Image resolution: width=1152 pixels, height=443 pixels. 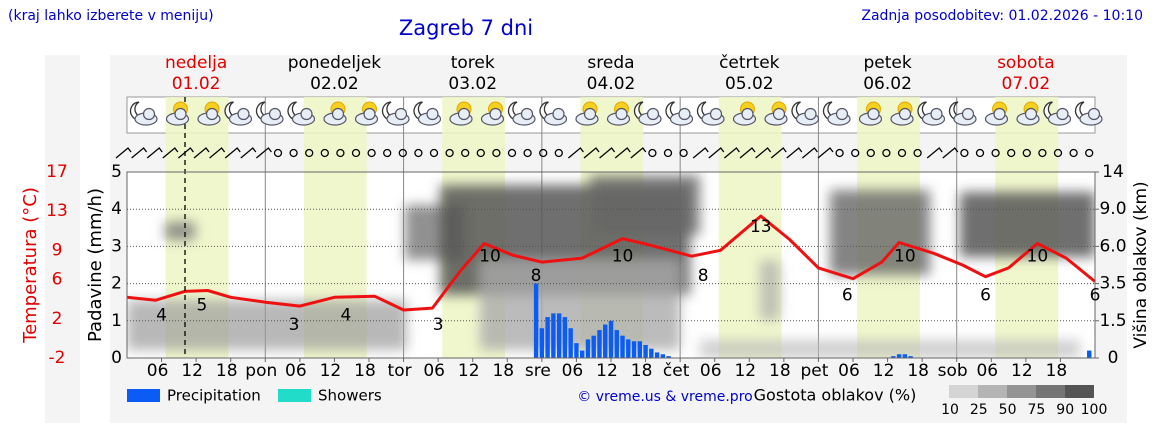 What do you see at coordinates (116, 358) in the screenshot?
I see `y-tick-label: 0` at bounding box center [116, 358].